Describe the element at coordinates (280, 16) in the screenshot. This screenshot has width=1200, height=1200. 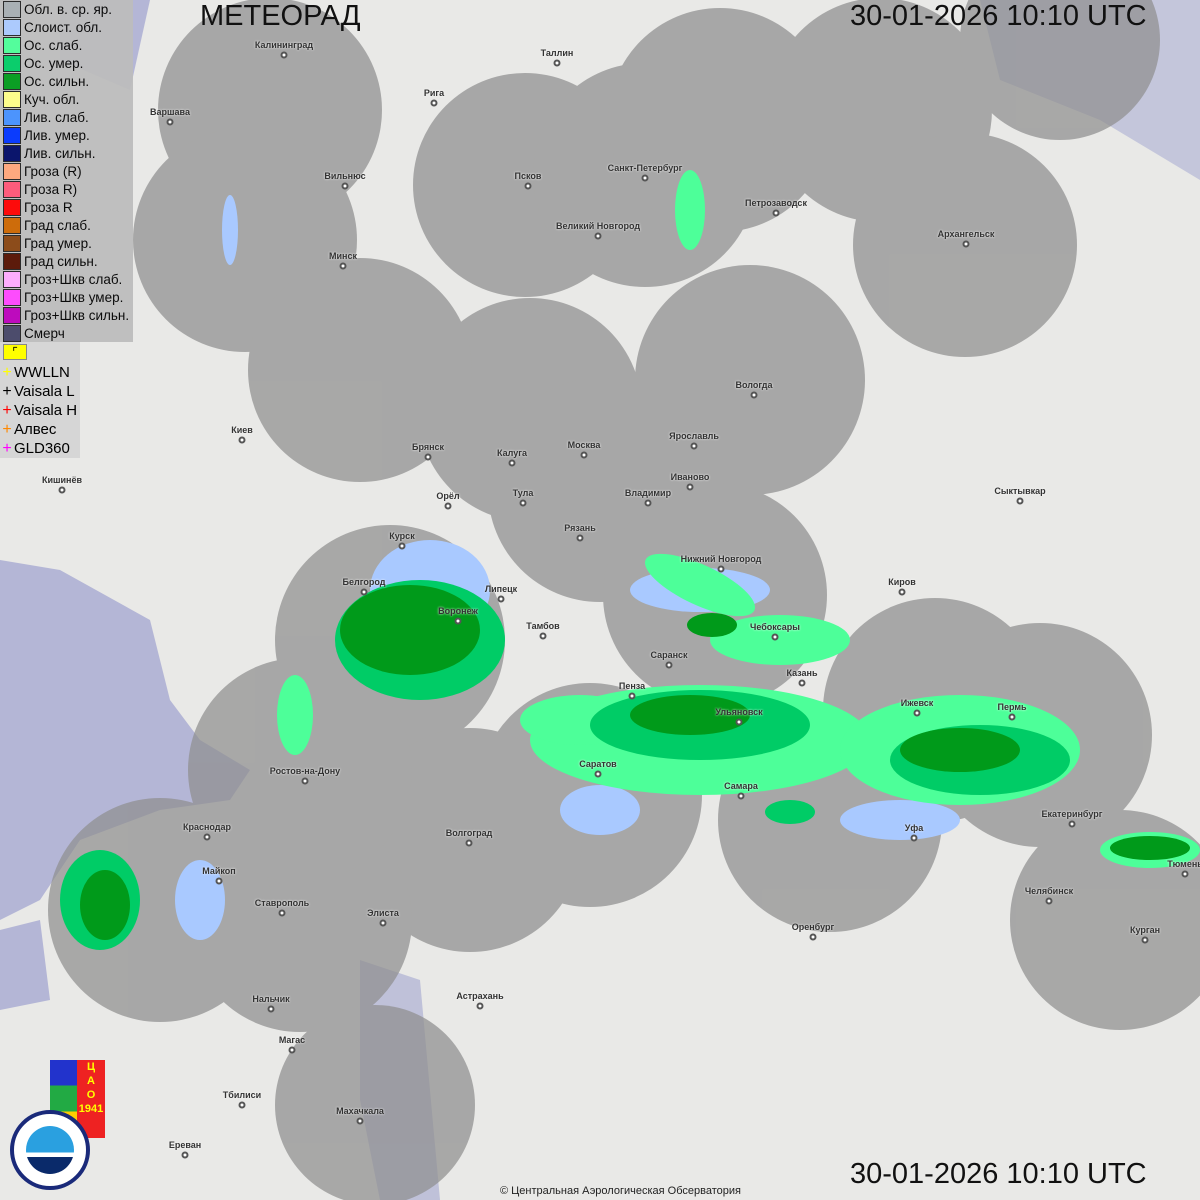
I see `page-title: МЕТЕОРАД` at that location.